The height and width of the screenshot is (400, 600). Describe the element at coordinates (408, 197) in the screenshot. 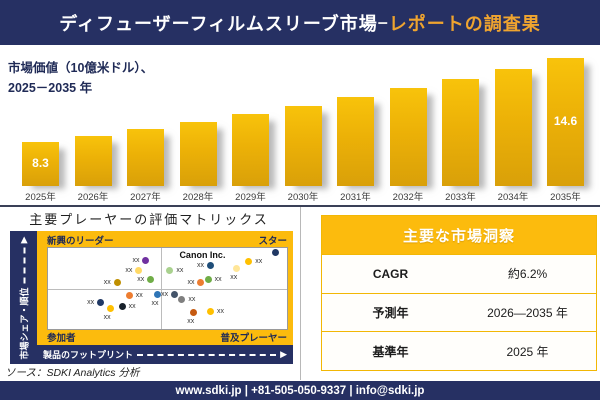

I see `axis-tick: 2032年` at that location.